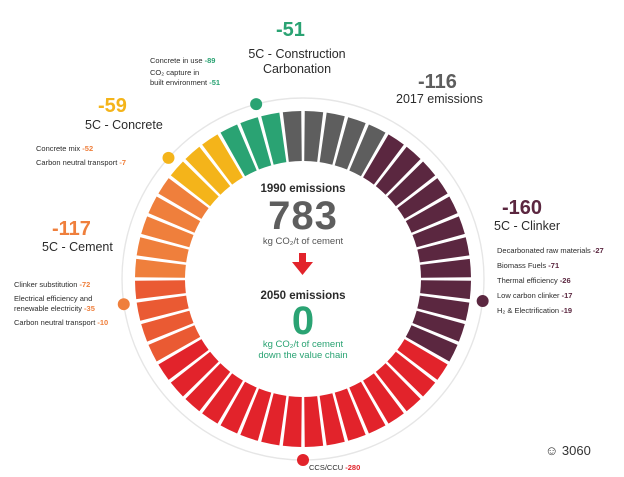 Image resolution: width=624 pixels, height=477 pixels. What do you see at coordinates (522, 208) in the screenshot?
I see `clinker-value: -160` at bounding box center [522, 208].